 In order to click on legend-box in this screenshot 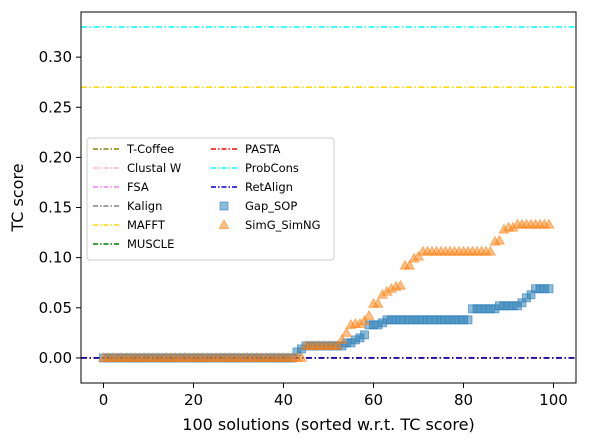, I will do `click(210, 199)`.